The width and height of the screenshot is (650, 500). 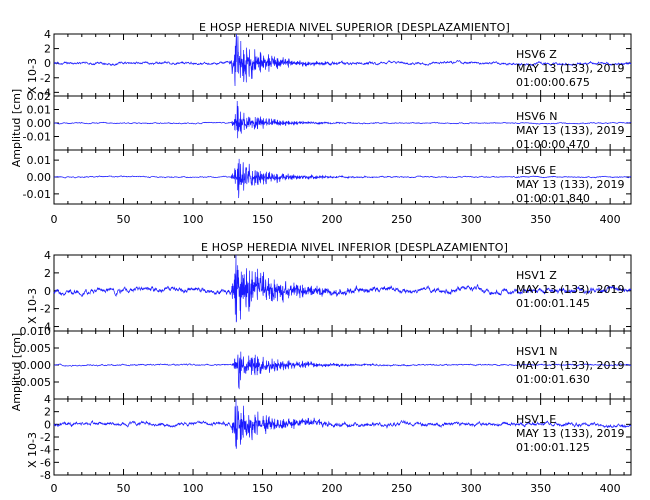 What do you see at coordinates (33, 382) in the screenshot?
I see `y-tick-label: -0.005` at bounding box center [33, 382].